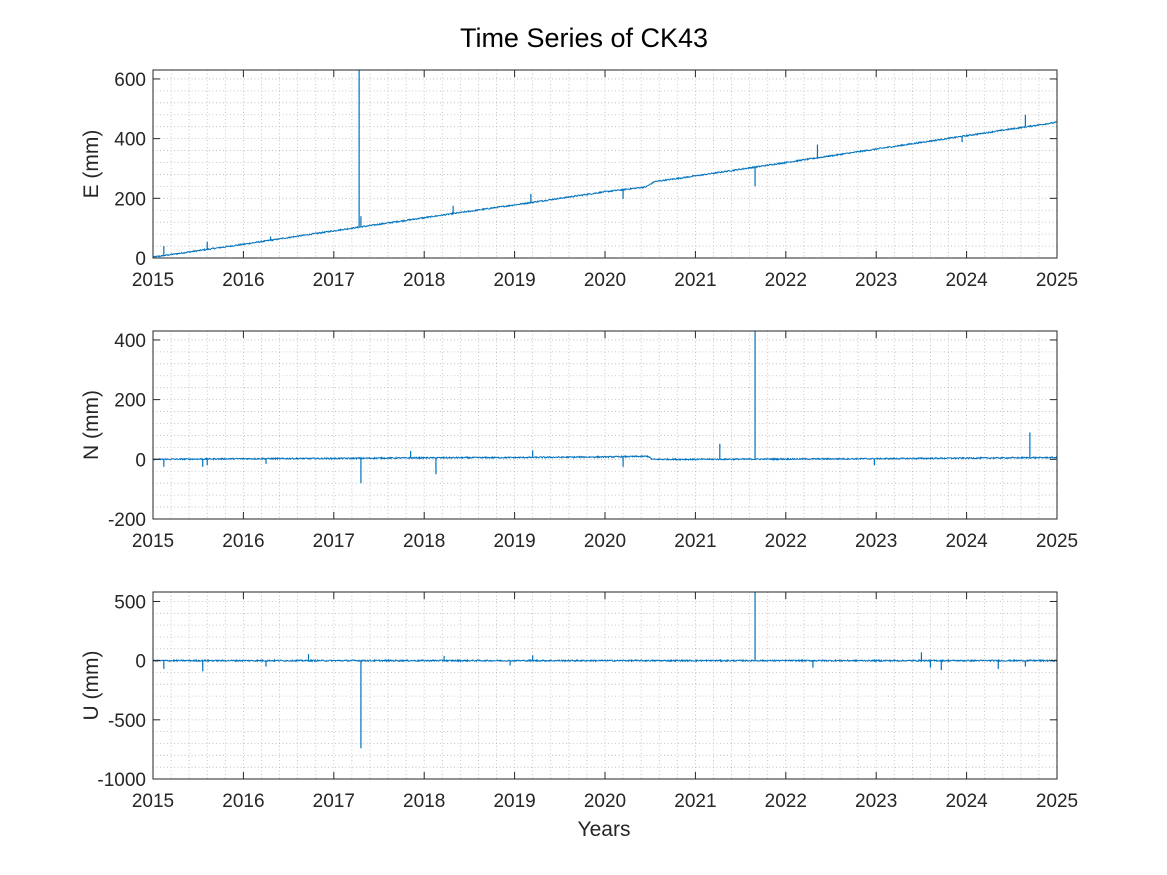 This screenshot has width=1167, height=875. What do you see at coordinates (604, 829) in the screenshot?
I see `x-axis-label: Years` at bounding box center [604, 829].